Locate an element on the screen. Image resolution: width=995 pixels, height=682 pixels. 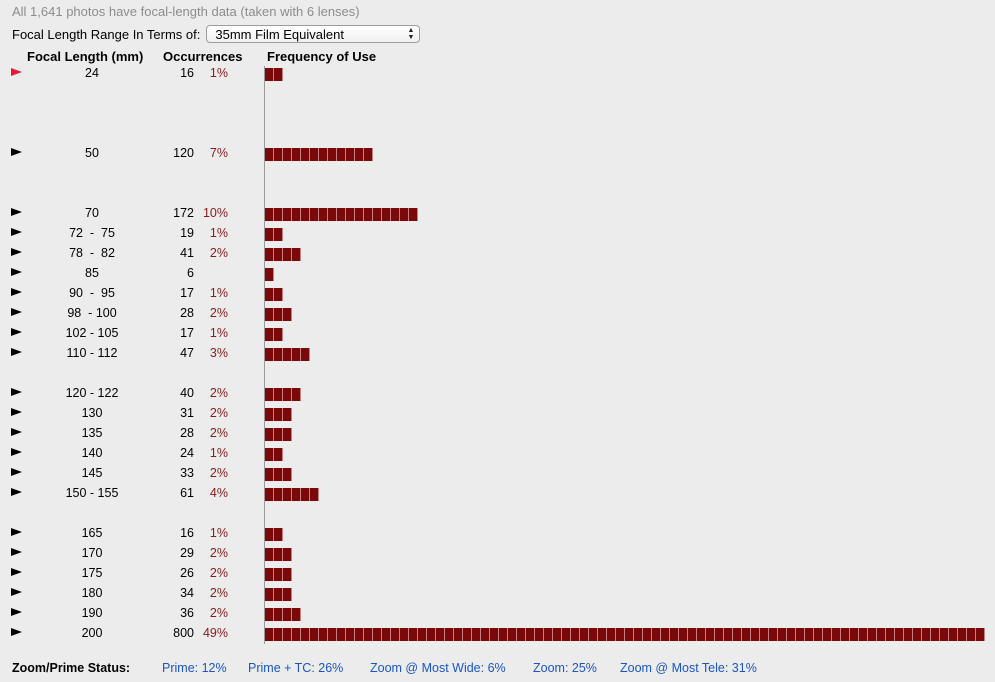
chart-row: 85 6 is located at coordinates (497, 274).